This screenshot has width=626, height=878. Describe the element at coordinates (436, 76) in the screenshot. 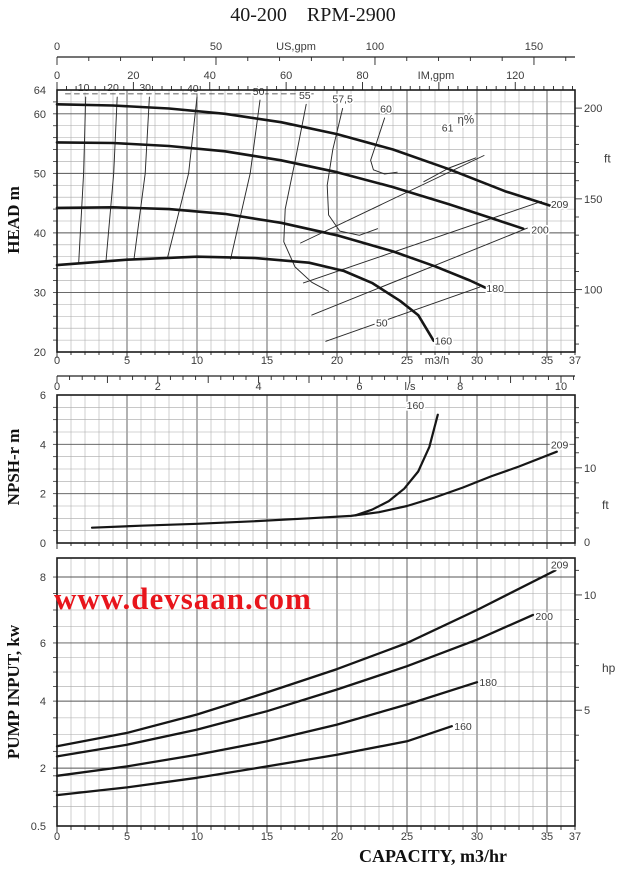

I see `im-gpm-axis-label: IM,gpm` at that location.